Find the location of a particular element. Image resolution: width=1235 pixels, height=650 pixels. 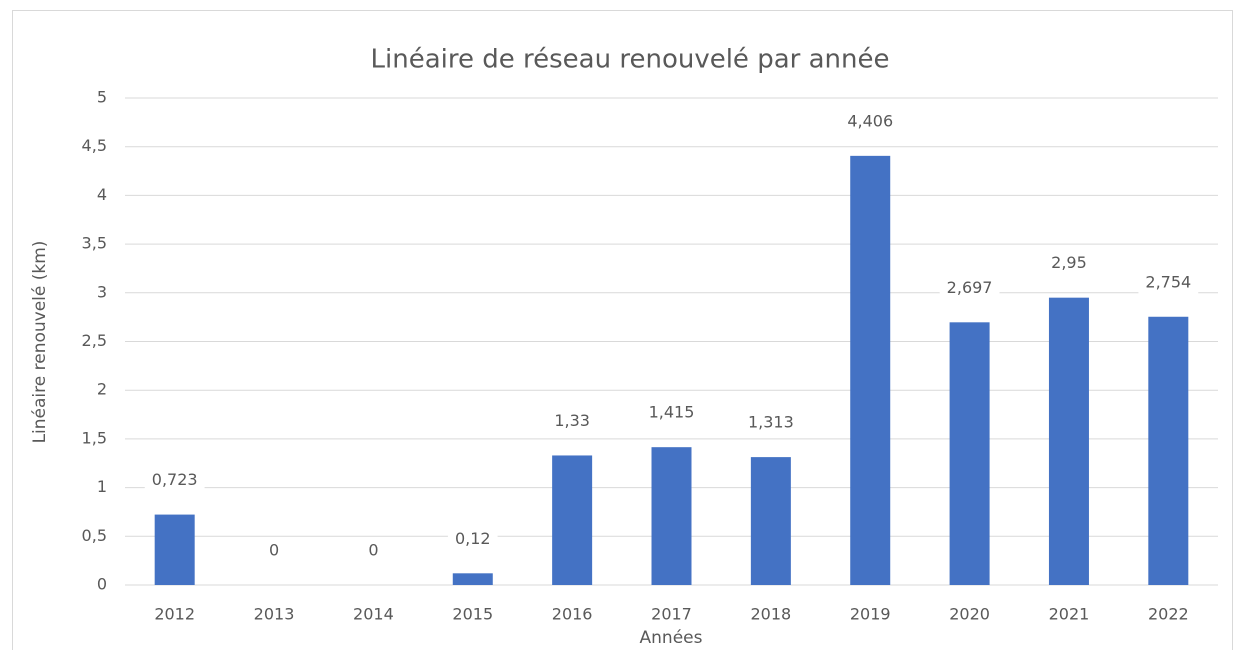

x-axis-title: Années is located at coordinates (671, 638).